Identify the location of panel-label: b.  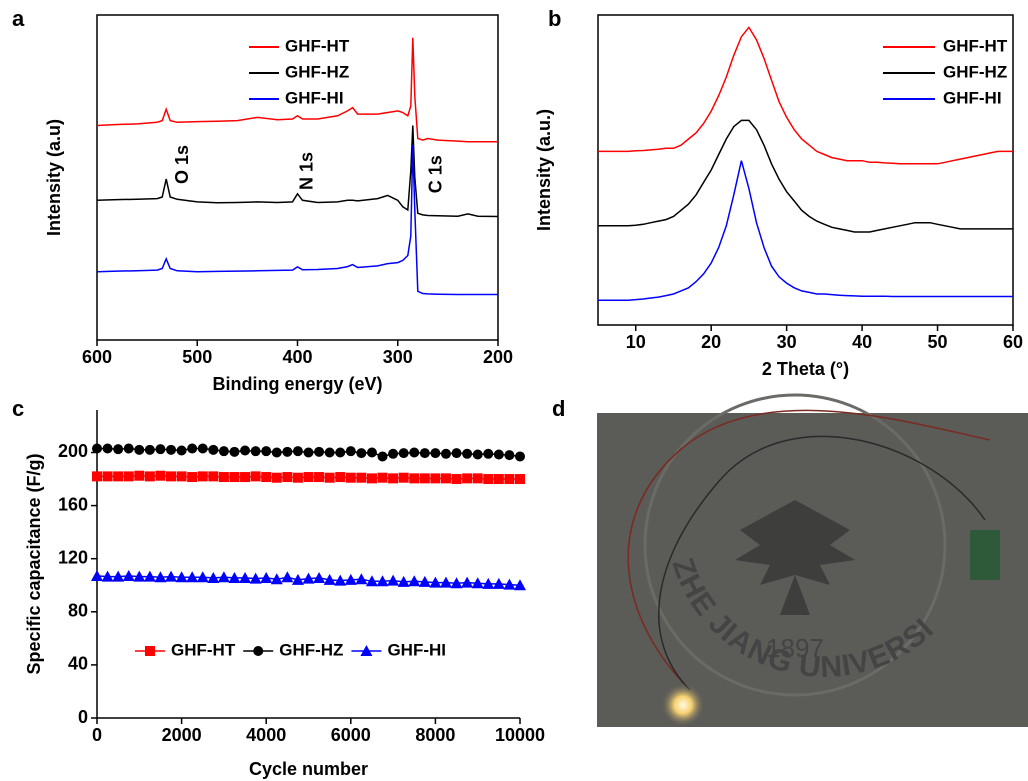
(554, 18).